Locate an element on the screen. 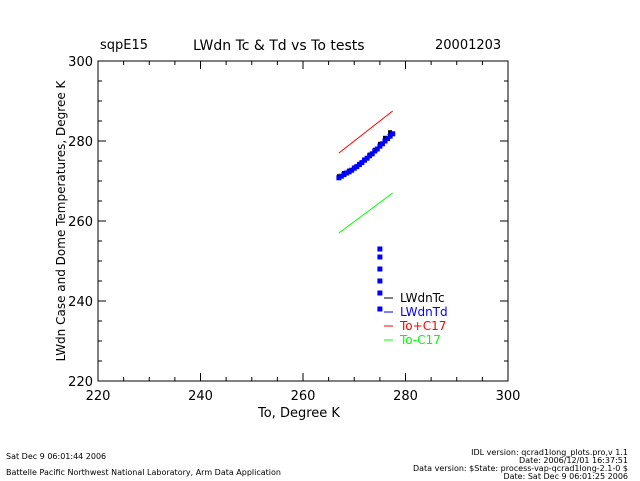 Image resolution: width=640 pixels, height=481 pixels. x-tick-label: 260 is located at coordinates (303, 396).